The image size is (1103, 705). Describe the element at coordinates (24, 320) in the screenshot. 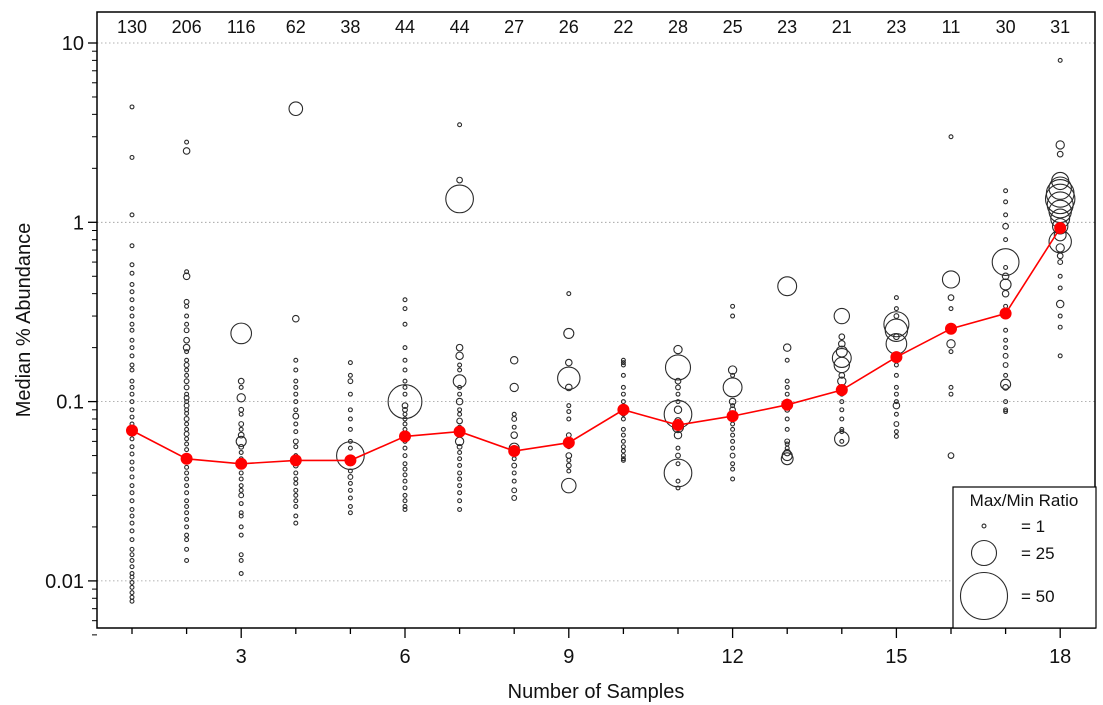

I see `y-axis-title: Median % Abundance` at that location.